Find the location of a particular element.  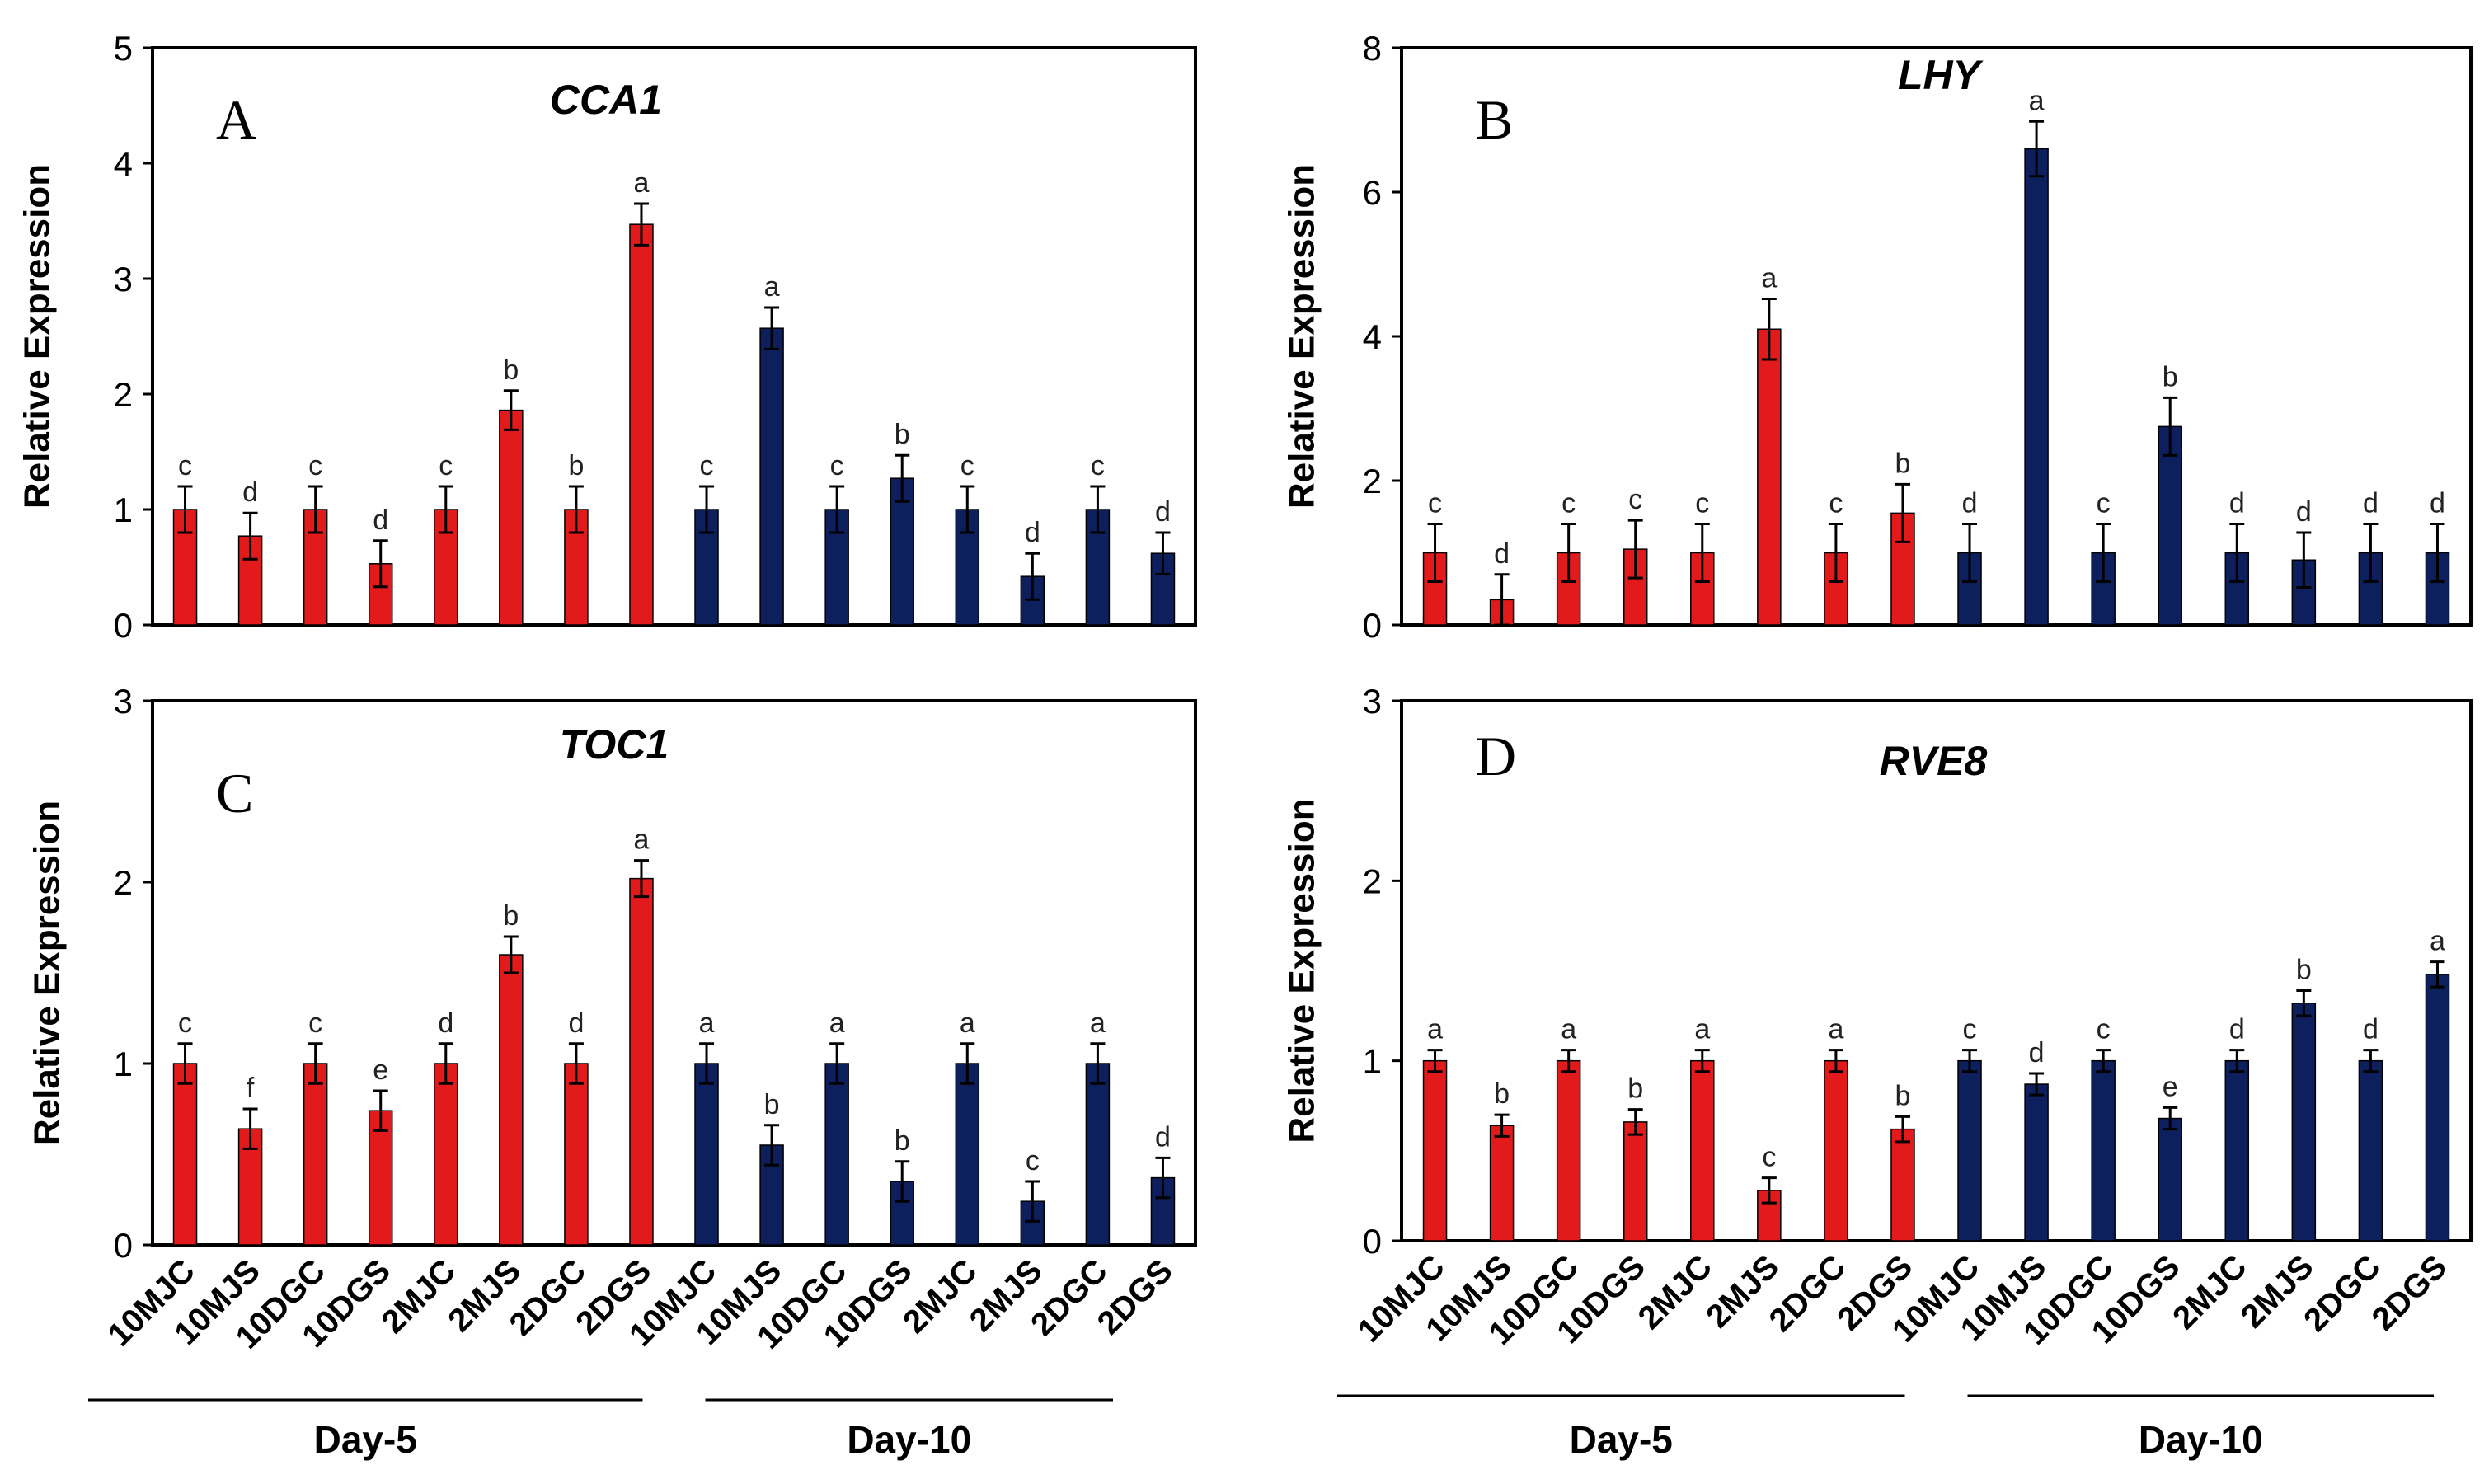

chart-title: RVE8 is located at coordinates (1934, 761).